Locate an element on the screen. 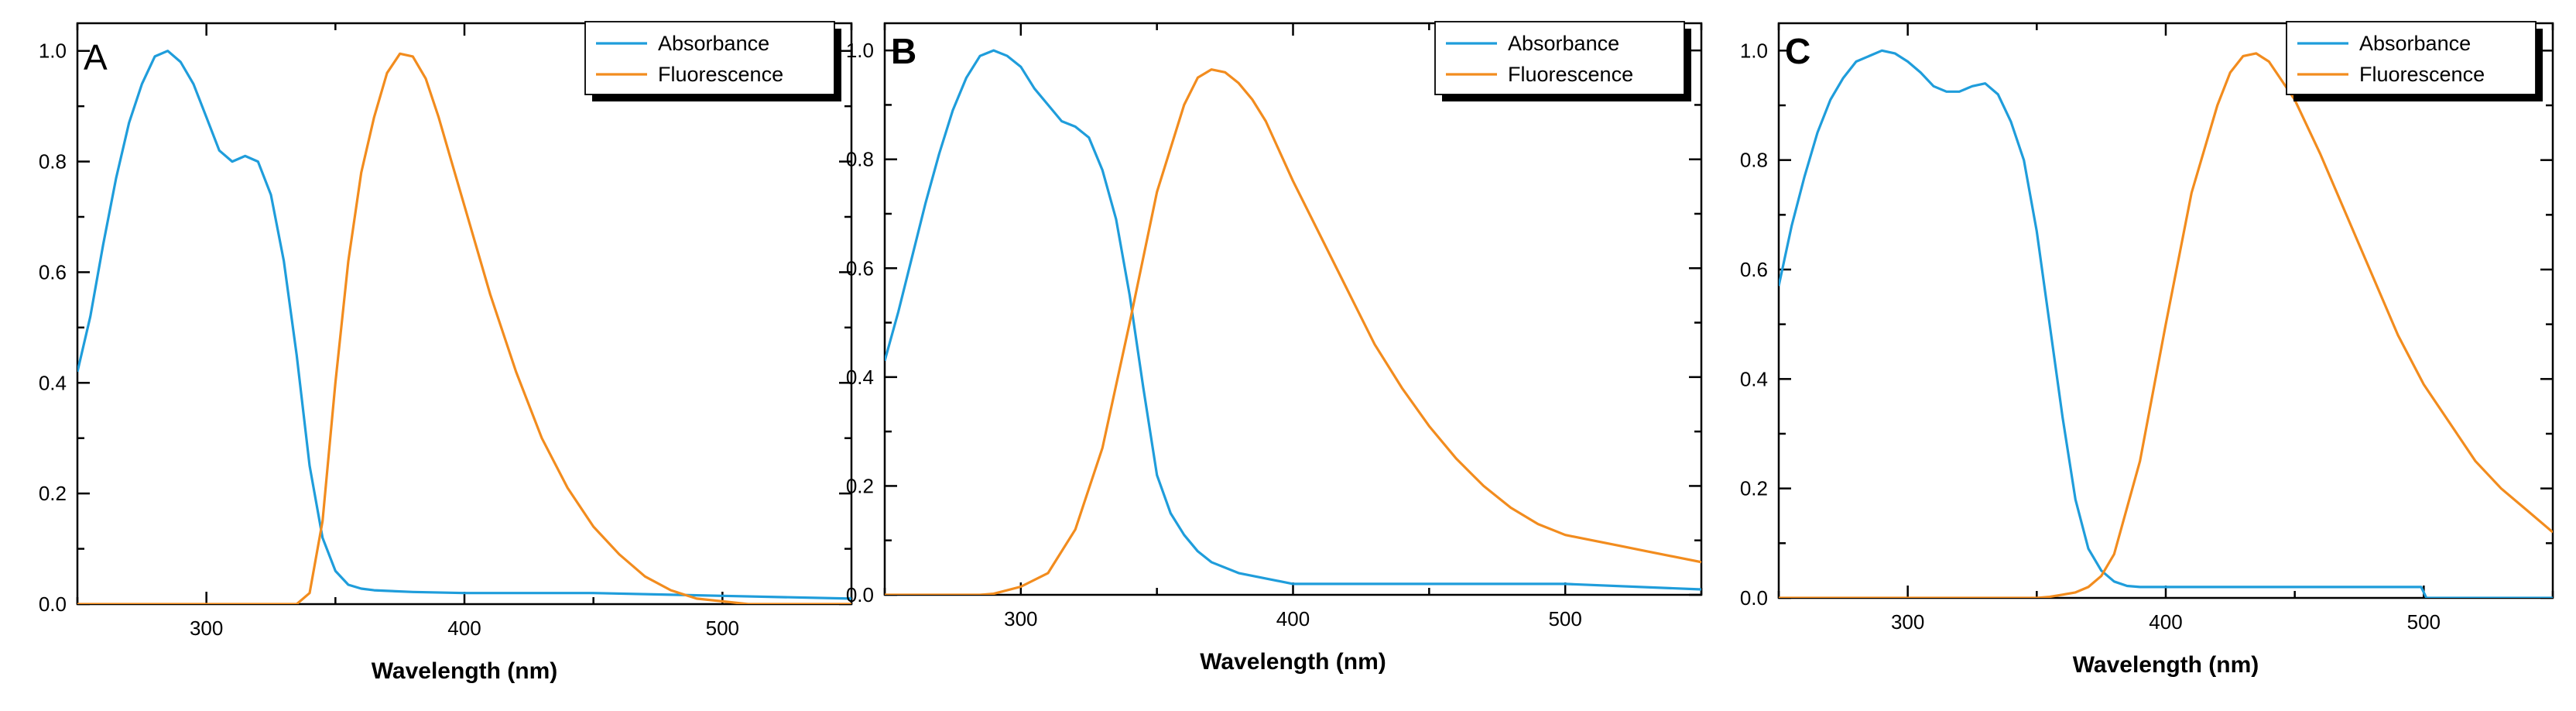 The image size is (2576, 711). panel-label: A is located at coordinates (96, 57).